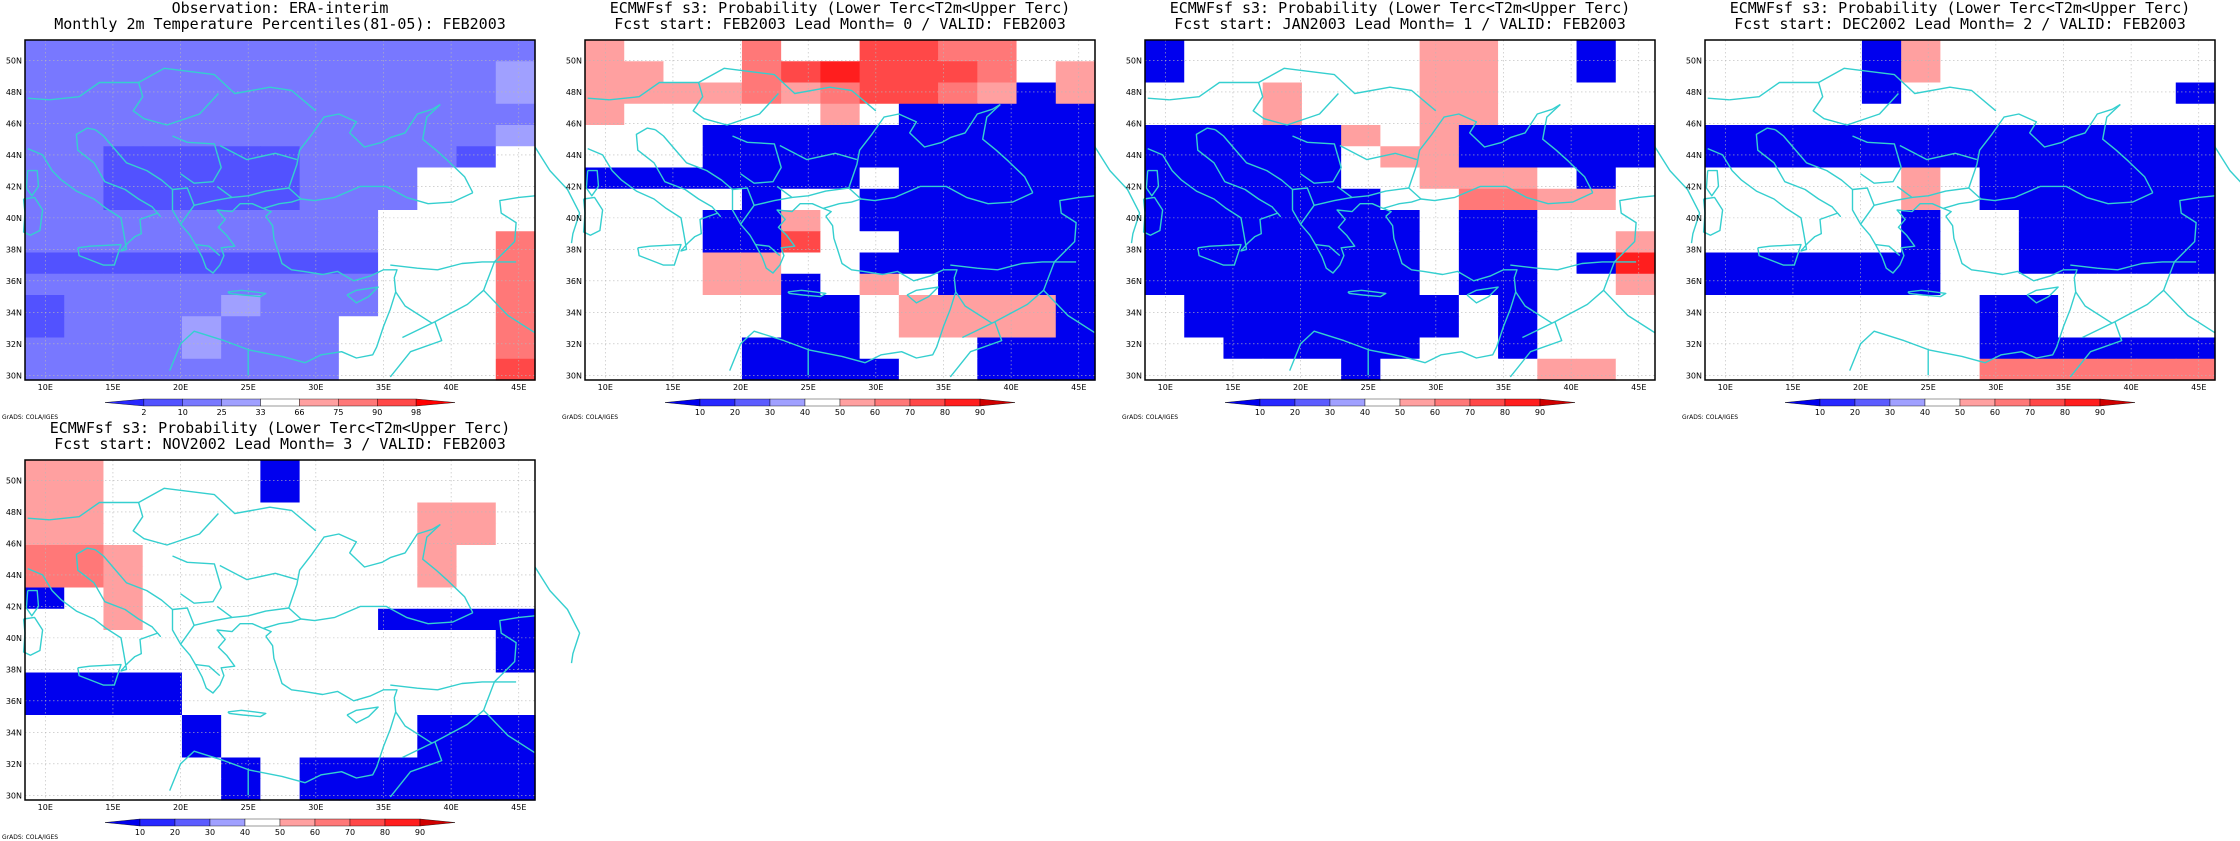 The image size is (2240, 841). Describe the element at coordinates (2100, 412) in the screenshot. I see `colorbar-label: 90` at that location.